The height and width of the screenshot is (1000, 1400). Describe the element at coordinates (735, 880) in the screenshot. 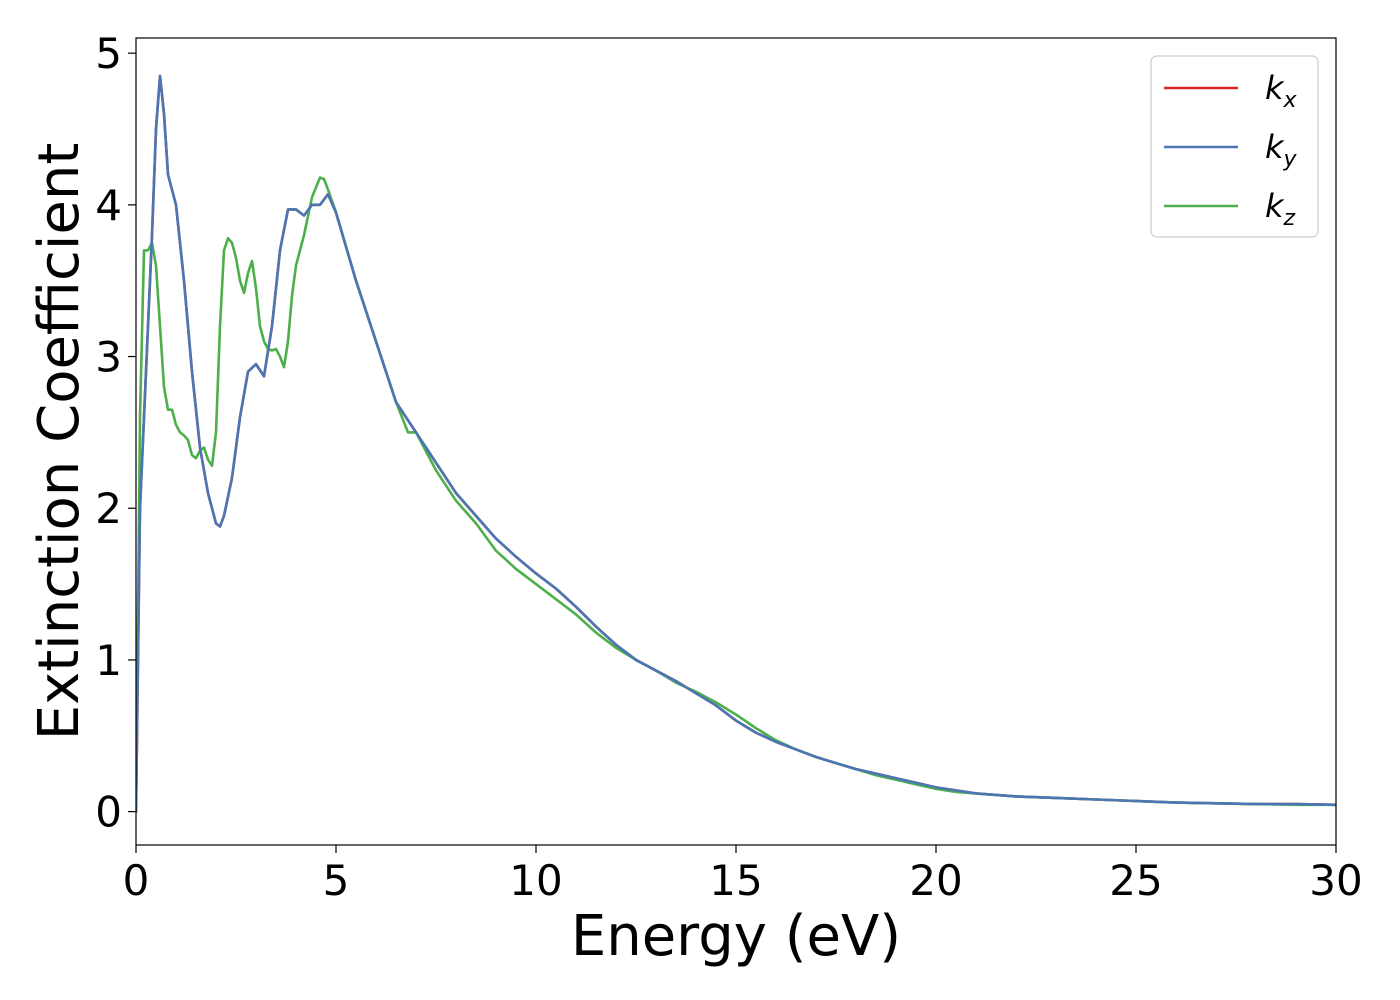

I see `x-tick-label: 15` at that location.